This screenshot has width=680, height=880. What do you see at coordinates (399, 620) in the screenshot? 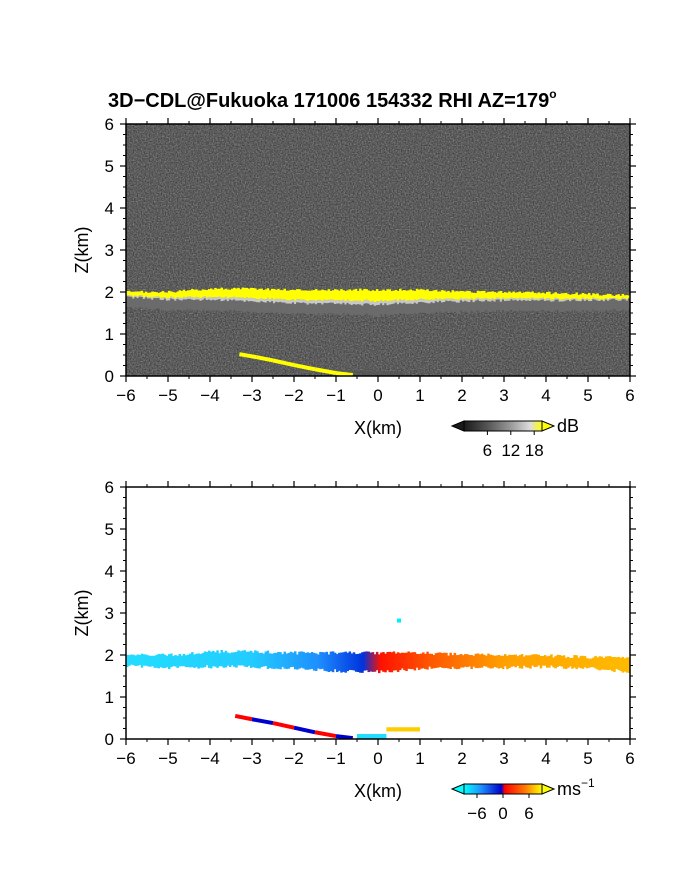
I see `velocity-isolated-echo` at bounding box center [399, 620].